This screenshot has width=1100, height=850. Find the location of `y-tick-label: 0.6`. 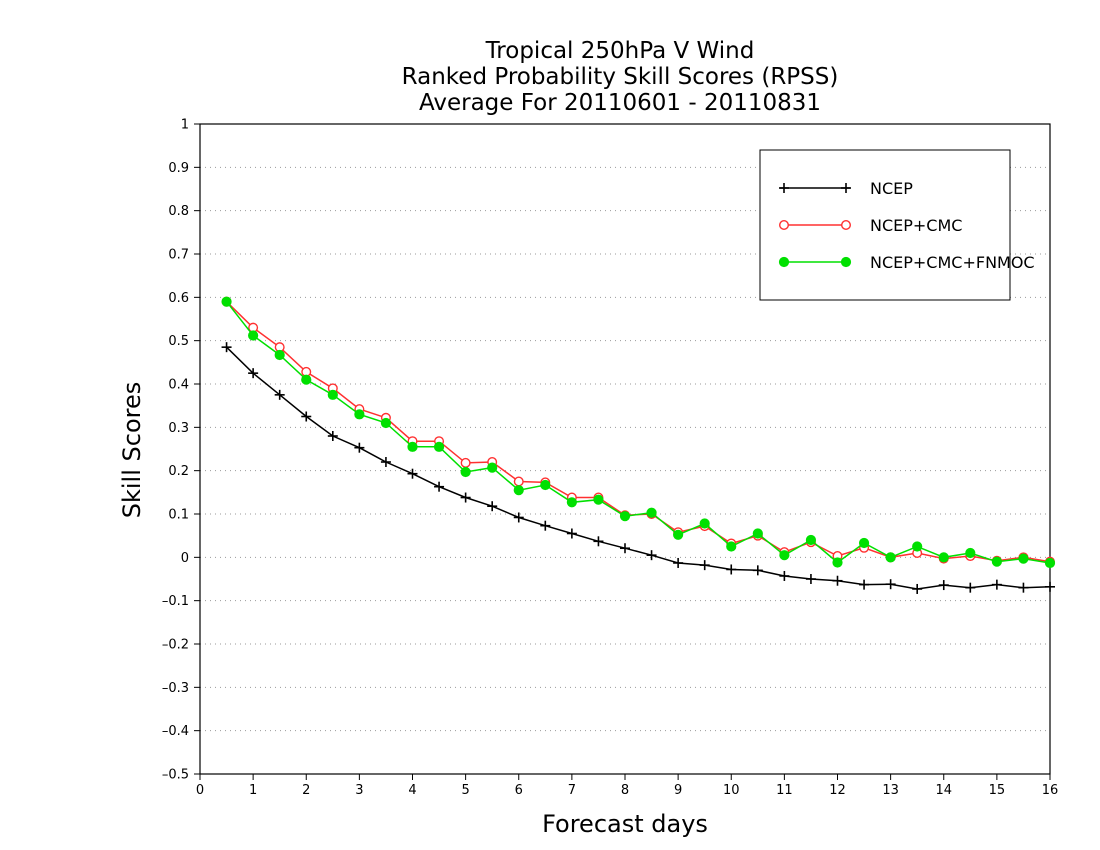

y-tick-label: 0.6 is located at coordinates (178, 298).